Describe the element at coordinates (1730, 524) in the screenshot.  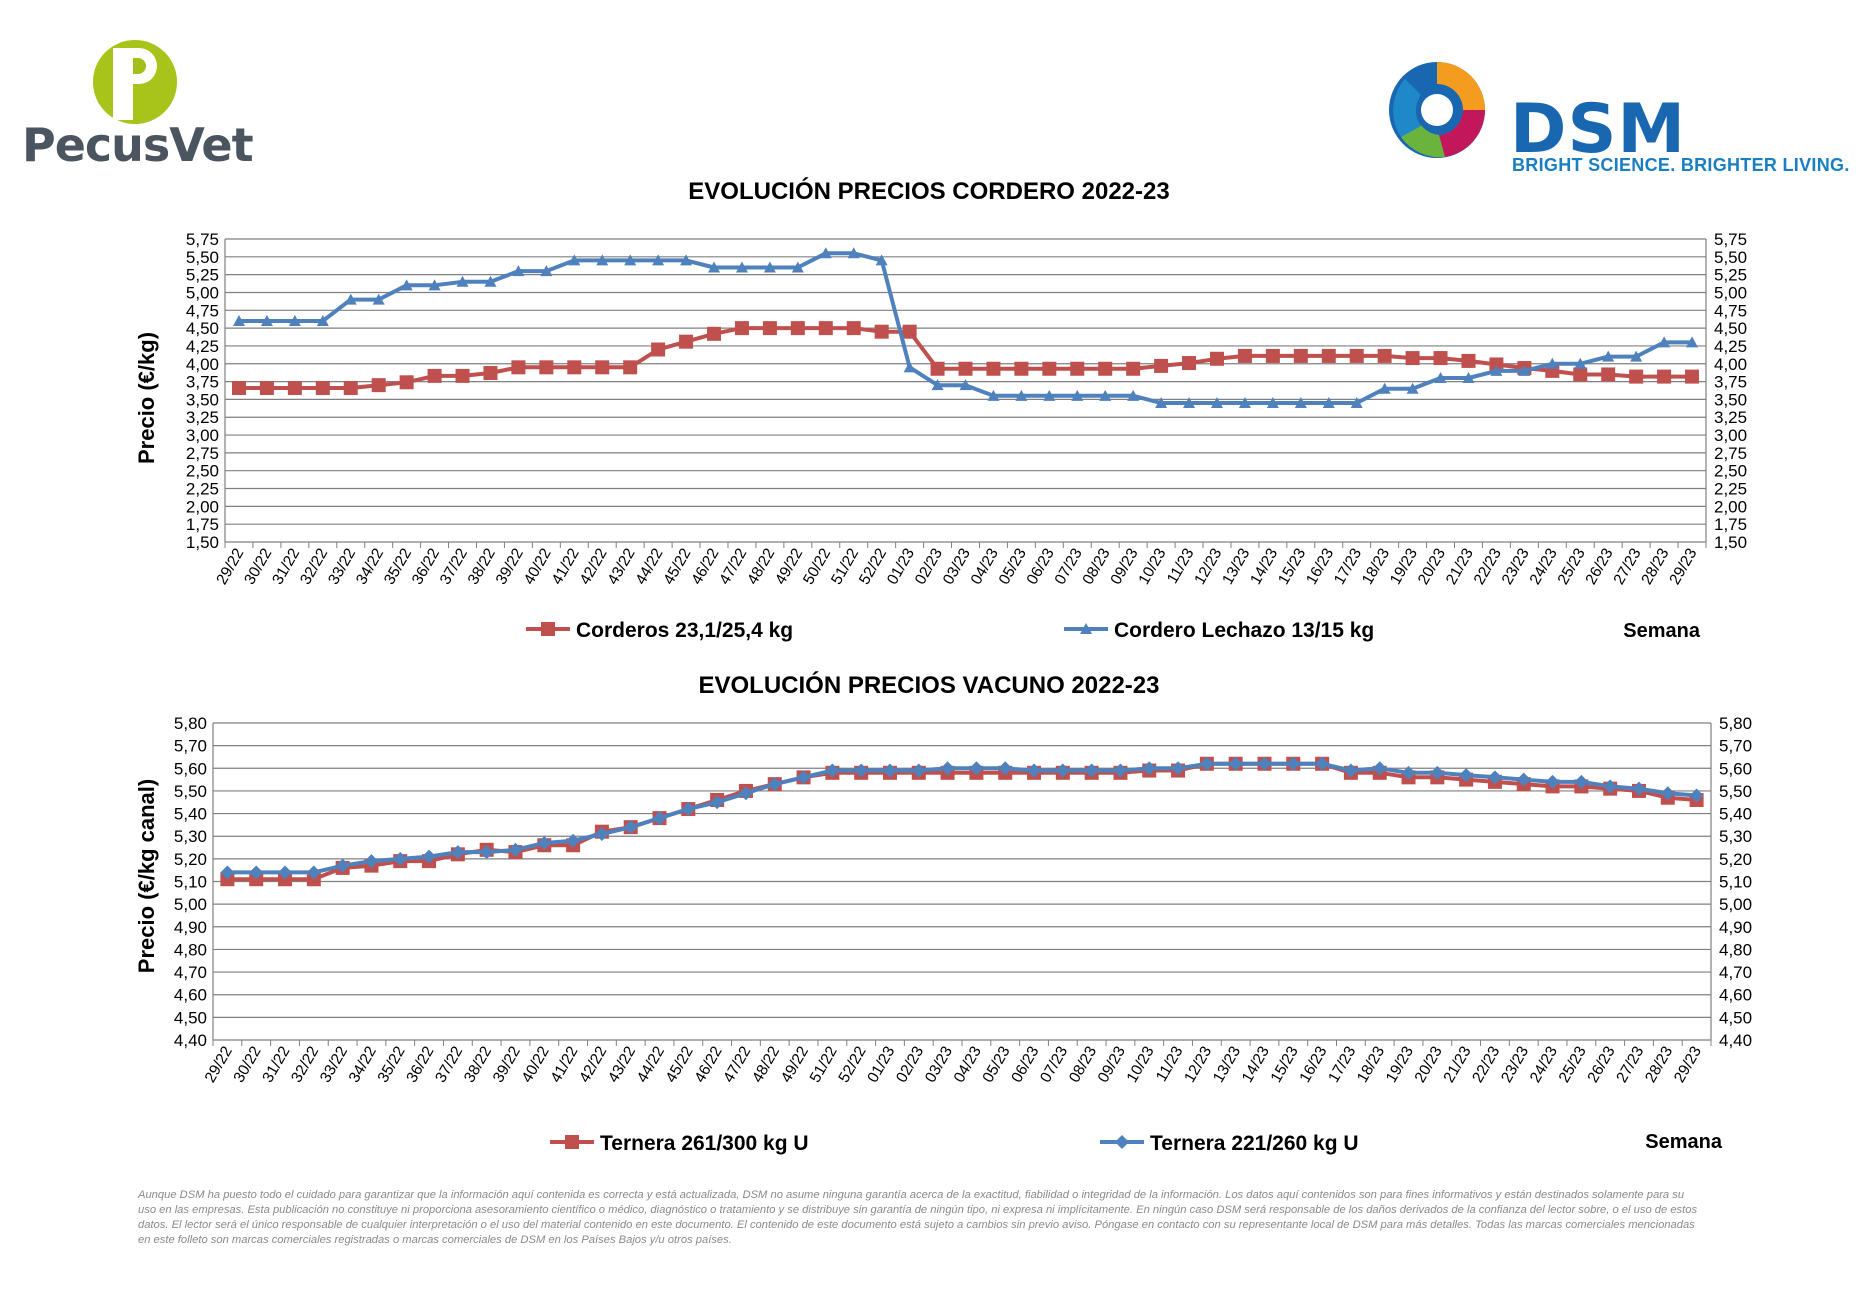
I see `y2-tick-label: 1,75` at that location.